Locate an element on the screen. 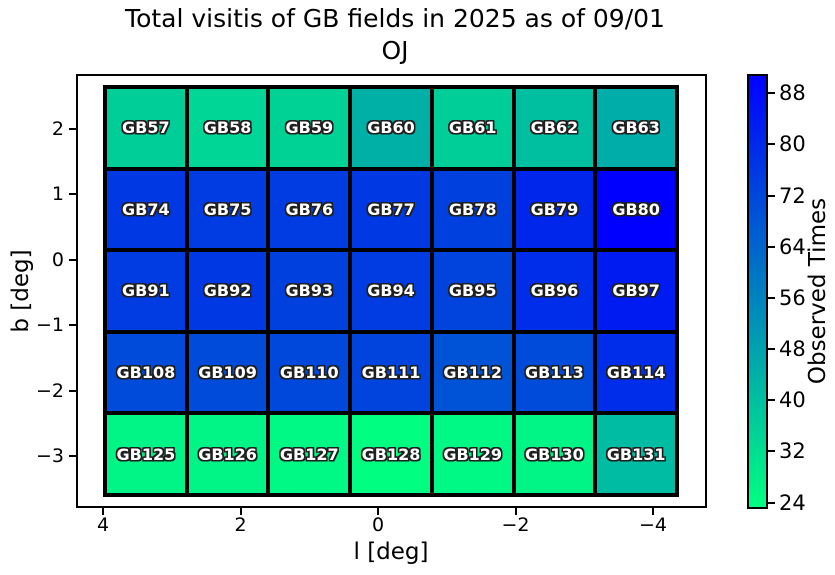 The image size is (835, 575). cell-label: GB128 is located at coordinates (391, 454).